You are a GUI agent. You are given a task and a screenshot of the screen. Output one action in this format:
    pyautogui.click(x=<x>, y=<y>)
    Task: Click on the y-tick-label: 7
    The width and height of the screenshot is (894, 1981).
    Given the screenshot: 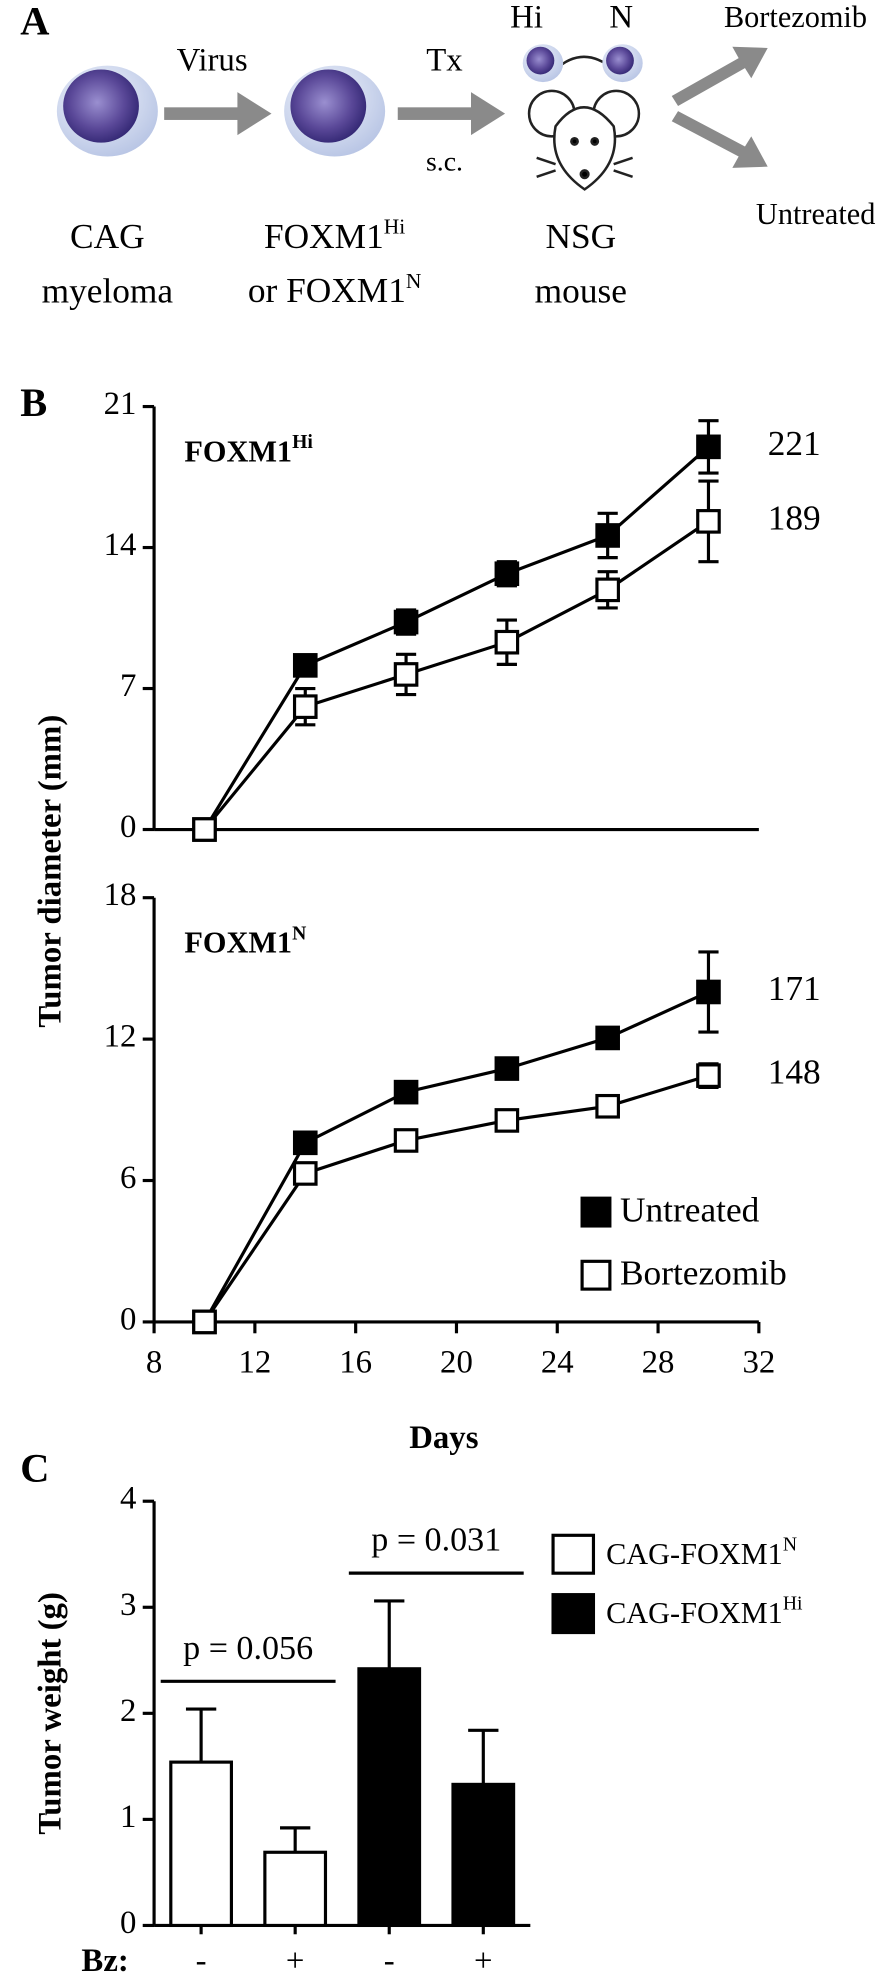 What is the action you would take?
    pyautogui.click(x=128, y=686)
    